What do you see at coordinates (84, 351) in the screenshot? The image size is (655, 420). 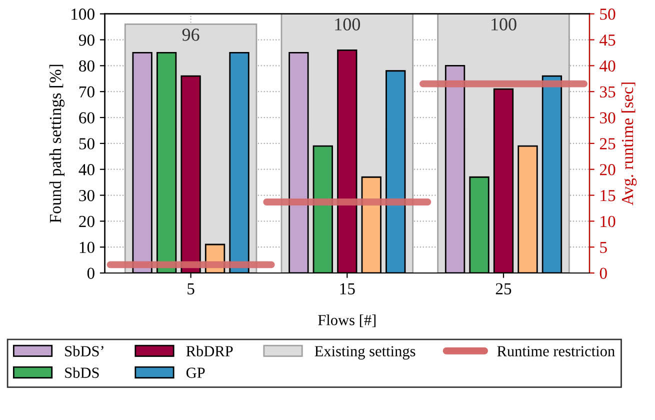 I see `legend-label: SbDS’` at bounding box center [84, 351].